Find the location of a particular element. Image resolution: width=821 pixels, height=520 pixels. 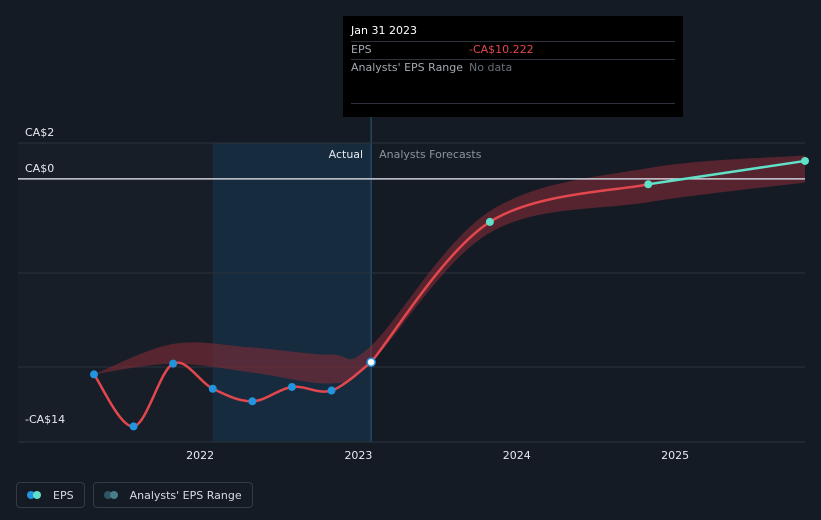

eps-legend-icon is located at coordinates (37, 495).